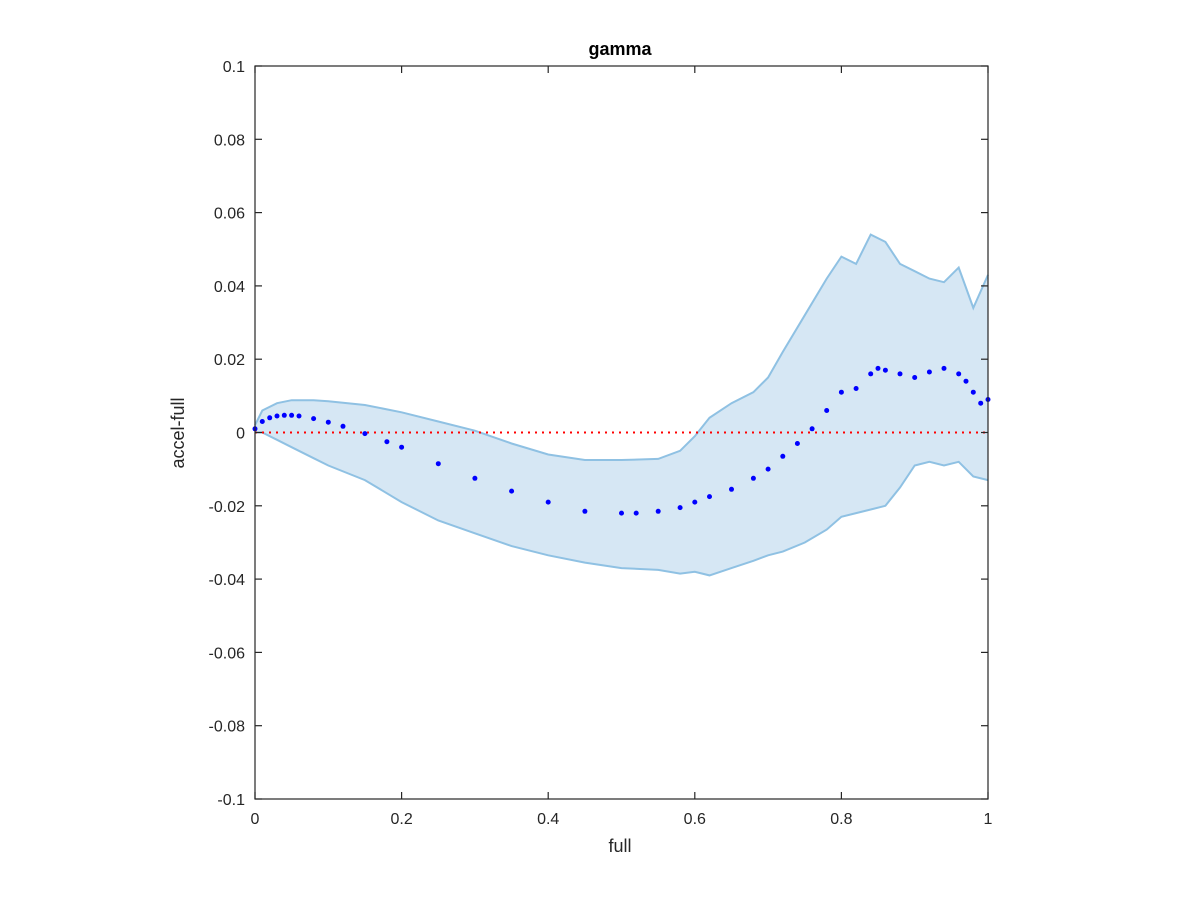 This screenshot has height=900, width=1200. What do you see at coordinates (620, 49) in the screenshot?
I see `chart-title: gamma` at bounding box center [620, 49].